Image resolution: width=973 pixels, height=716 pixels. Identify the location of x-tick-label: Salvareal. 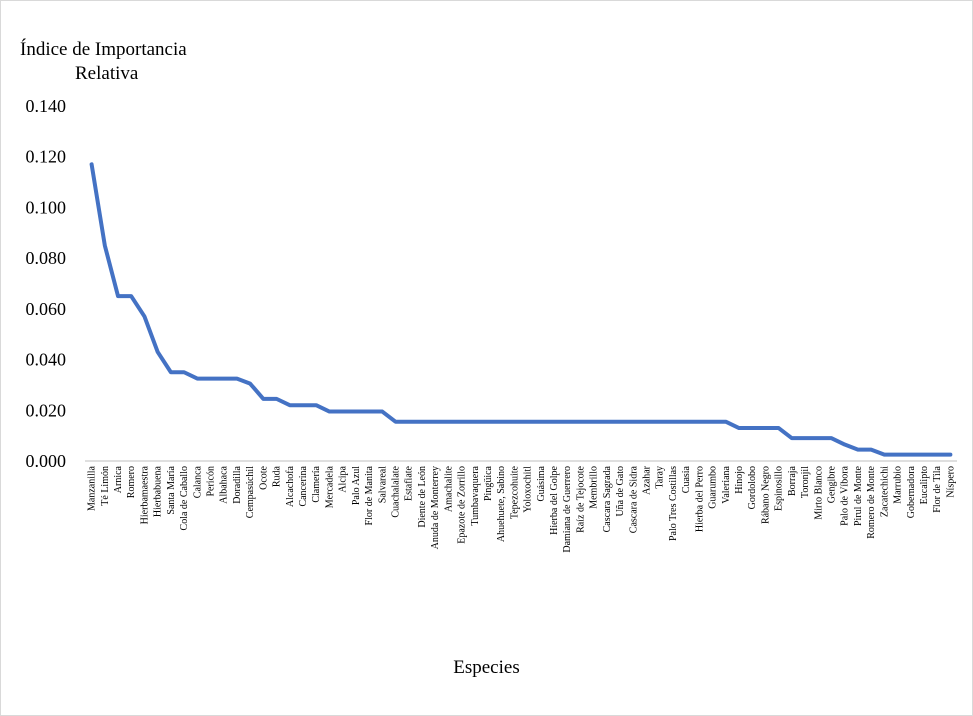
(382, 484).